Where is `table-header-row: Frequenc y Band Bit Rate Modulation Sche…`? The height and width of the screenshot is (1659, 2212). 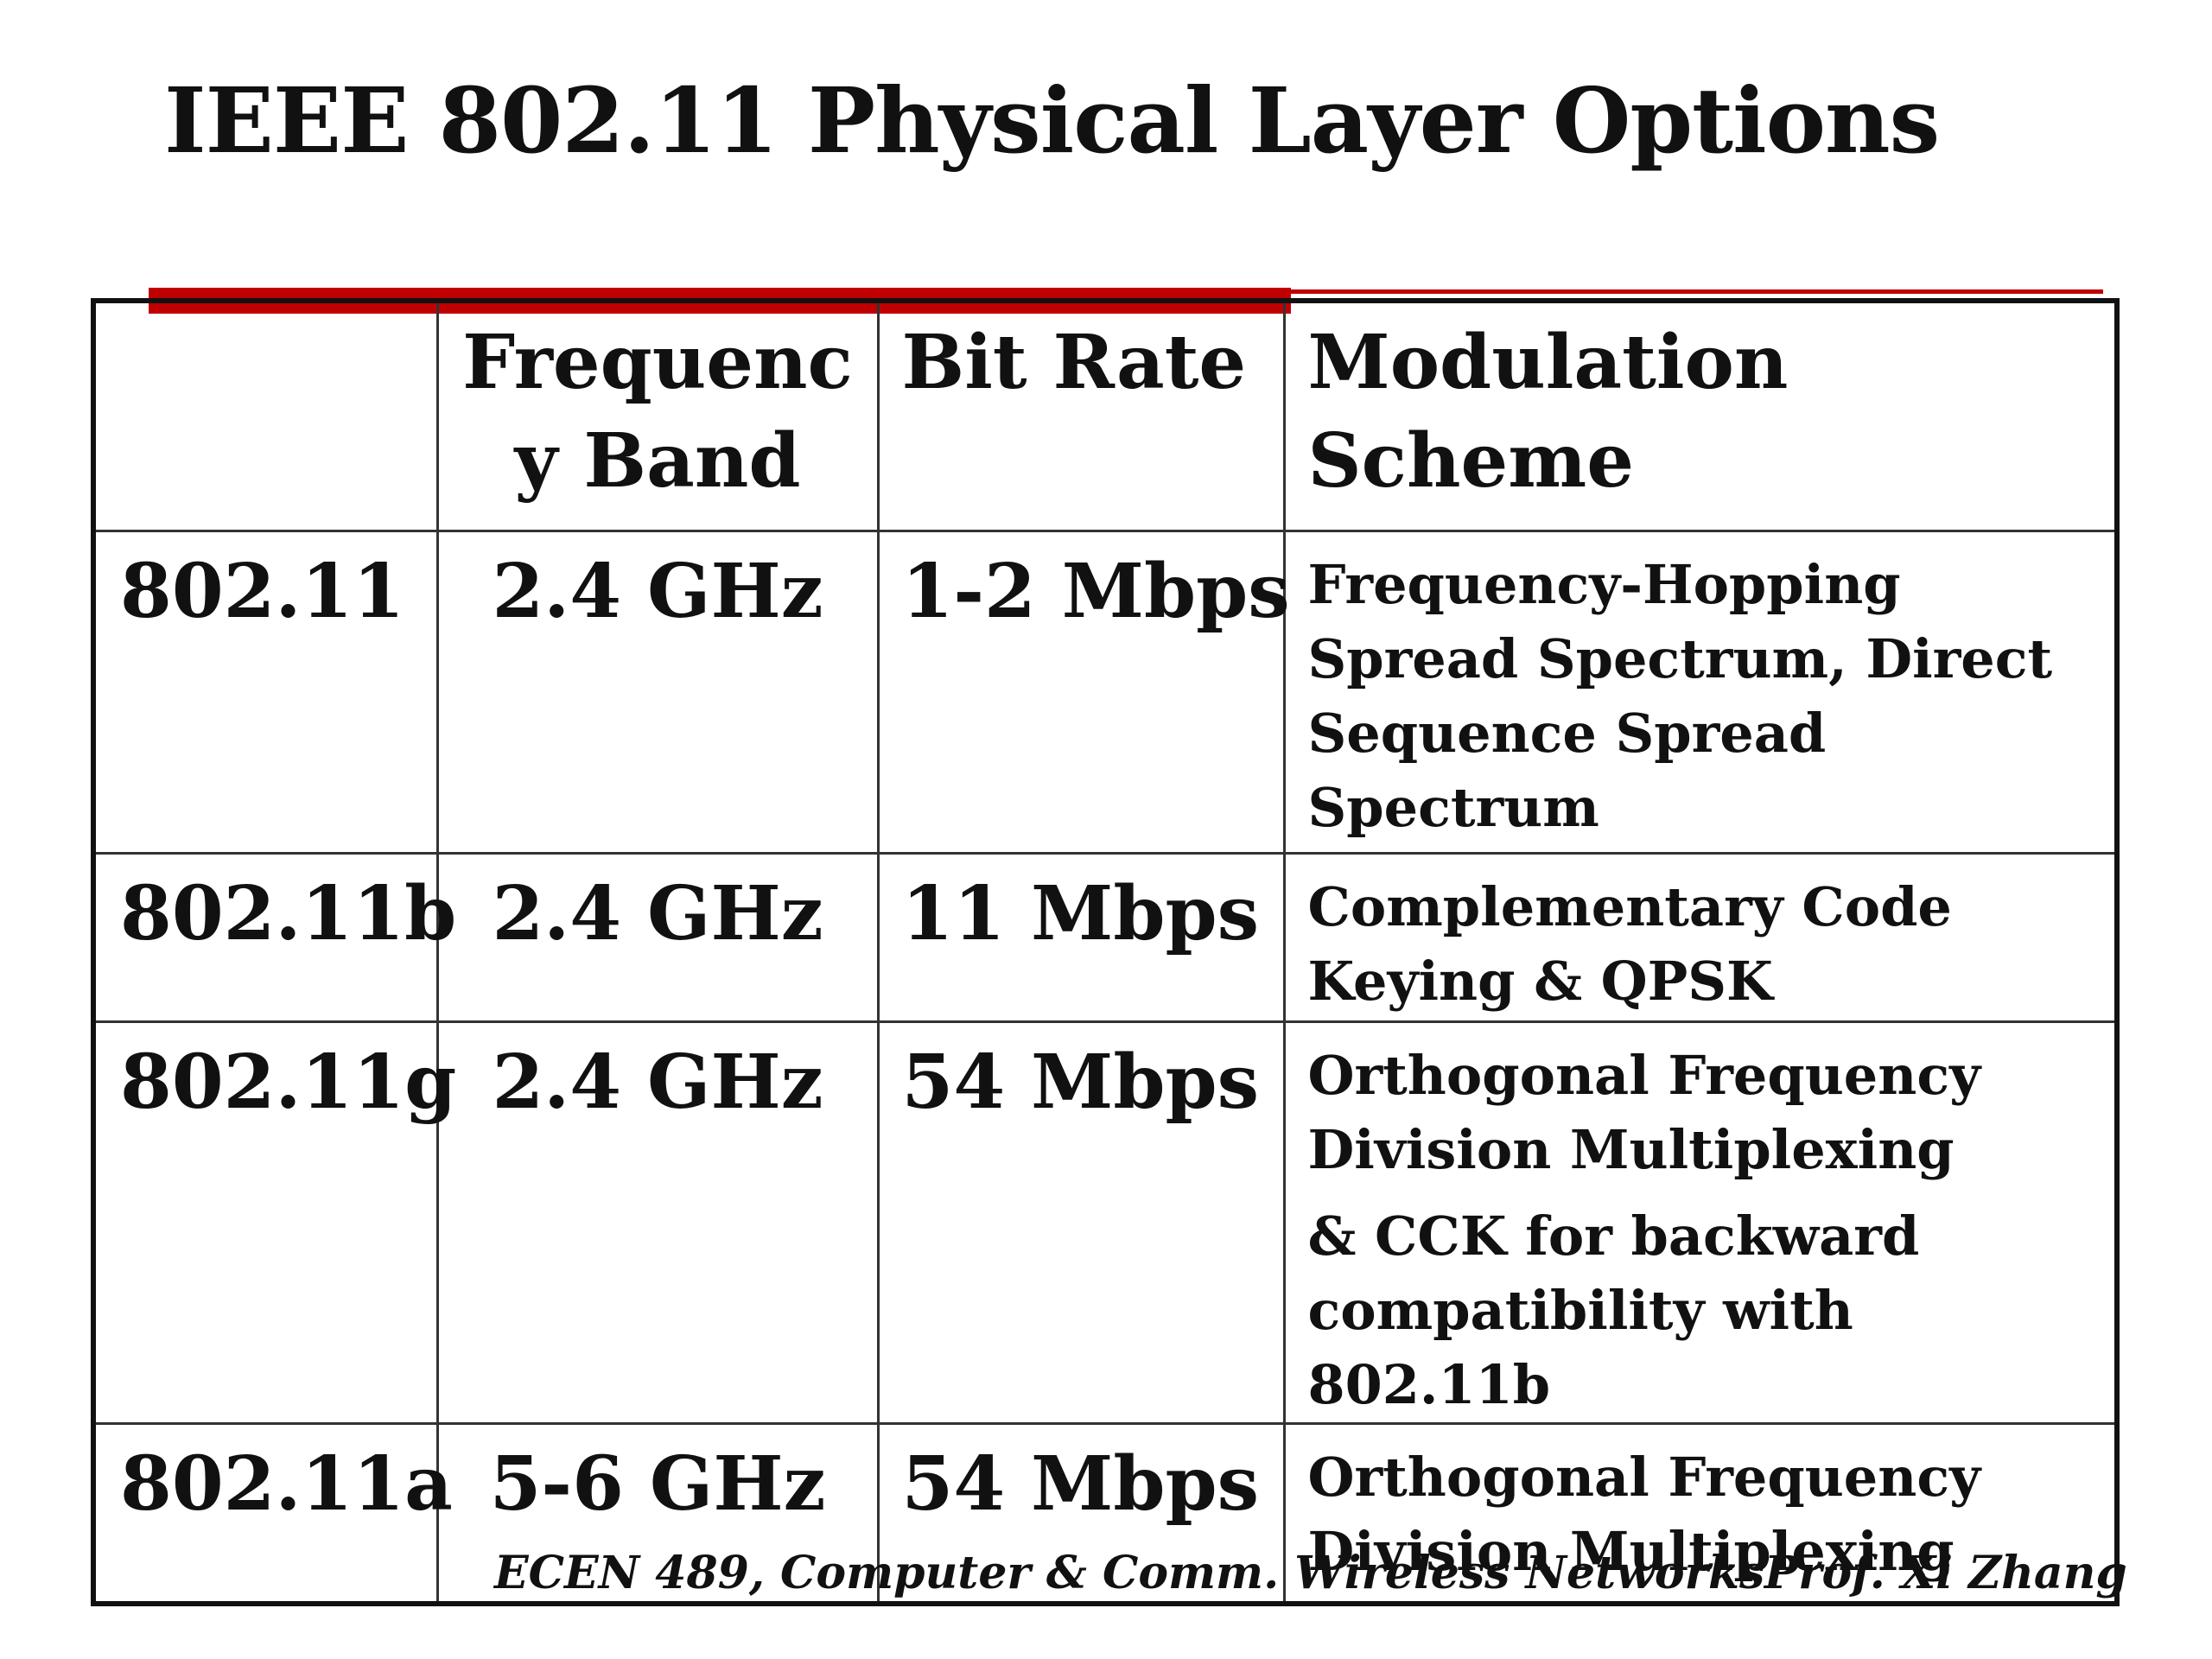
table-header-row: Frequenc y Band Bit Rate Modulation Sche… is located at coordinates (1105, 415).